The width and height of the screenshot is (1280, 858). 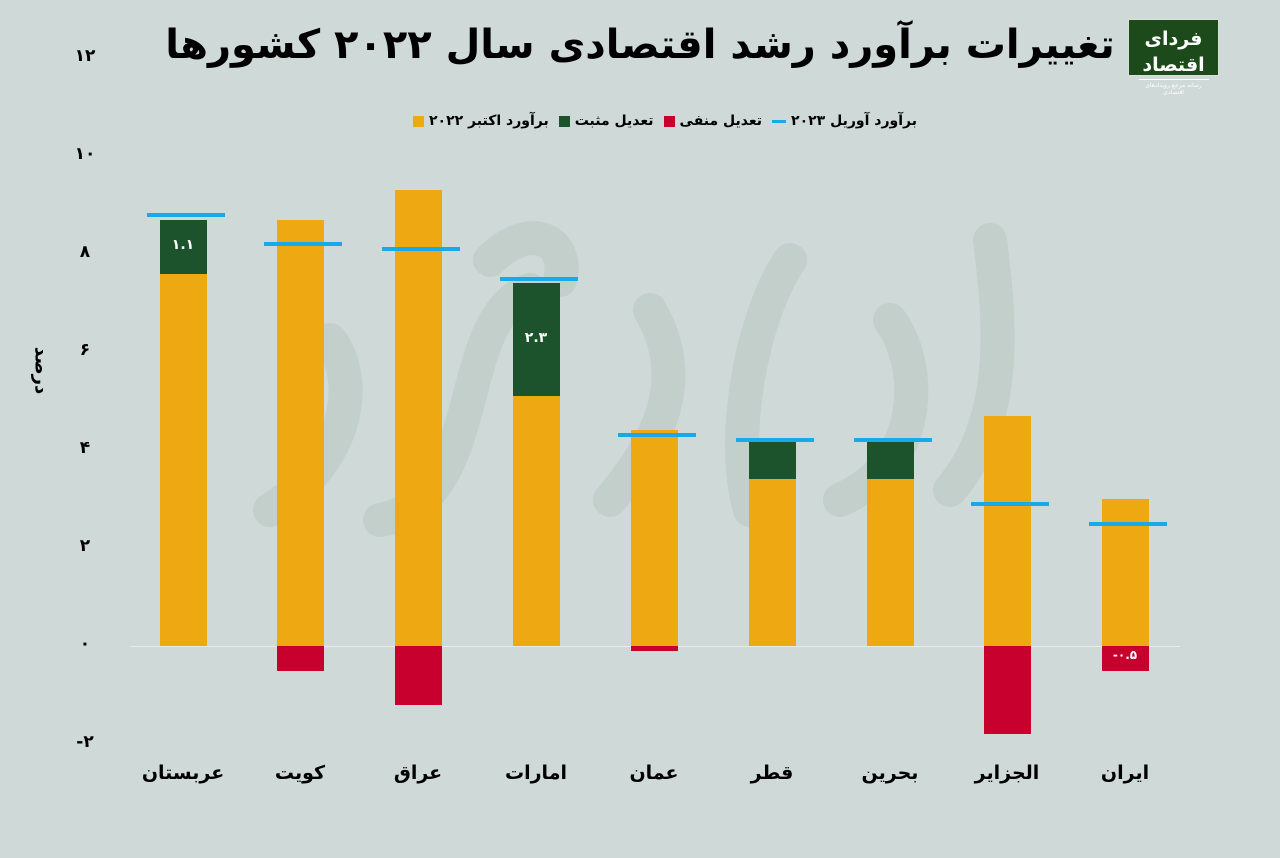 I want to click on legend-item: تعدیل منفی, so click(x=713, y=121).